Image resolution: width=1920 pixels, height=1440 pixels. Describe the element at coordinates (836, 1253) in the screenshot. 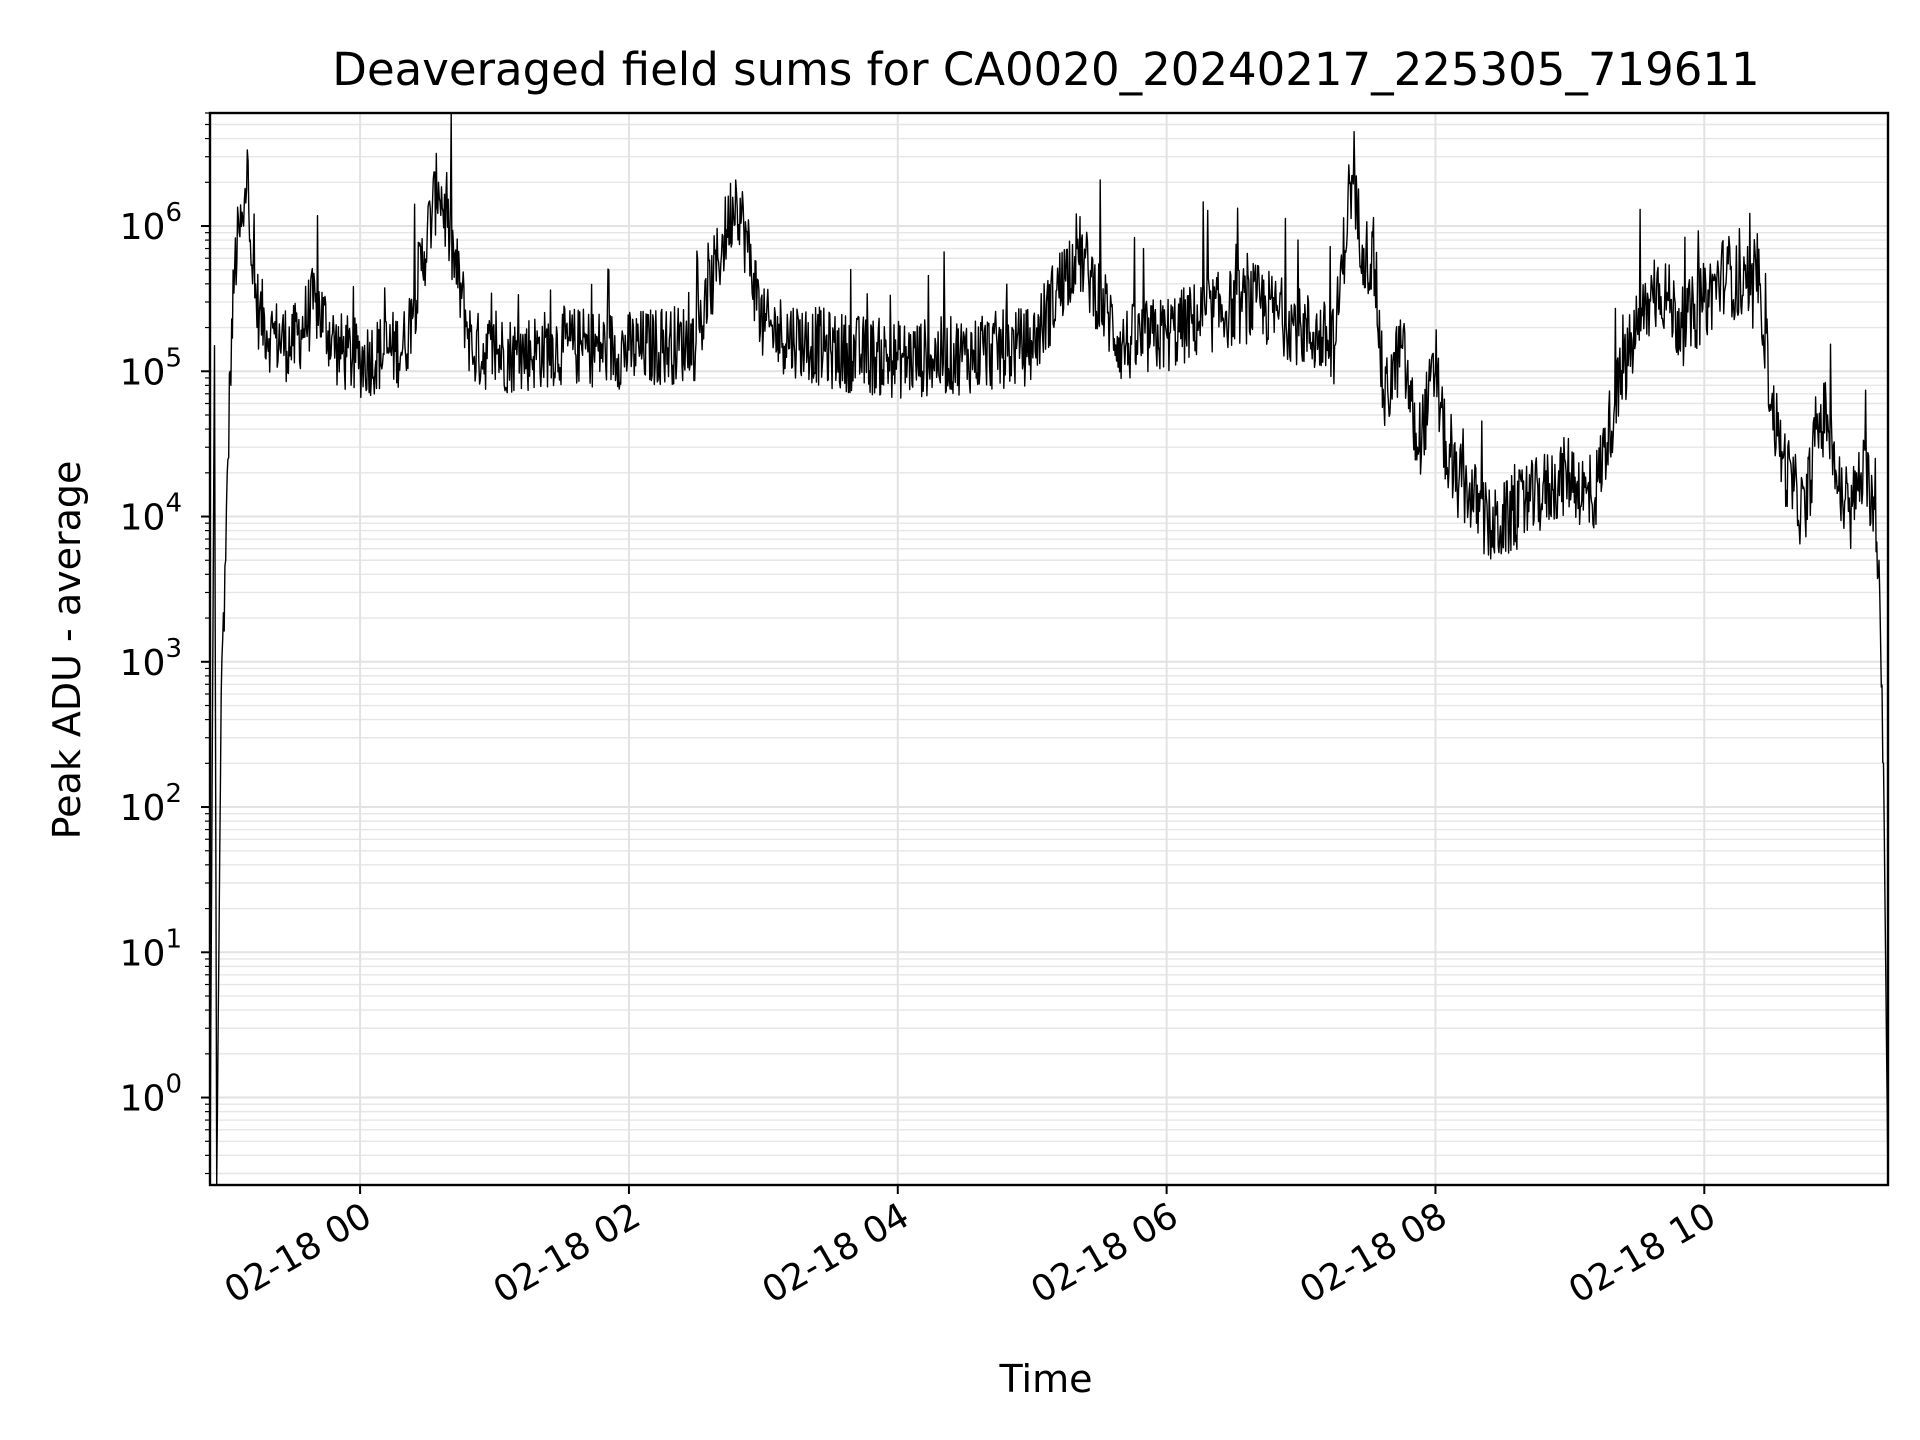

I see `x-tick-label: 02-18 04` at that location.